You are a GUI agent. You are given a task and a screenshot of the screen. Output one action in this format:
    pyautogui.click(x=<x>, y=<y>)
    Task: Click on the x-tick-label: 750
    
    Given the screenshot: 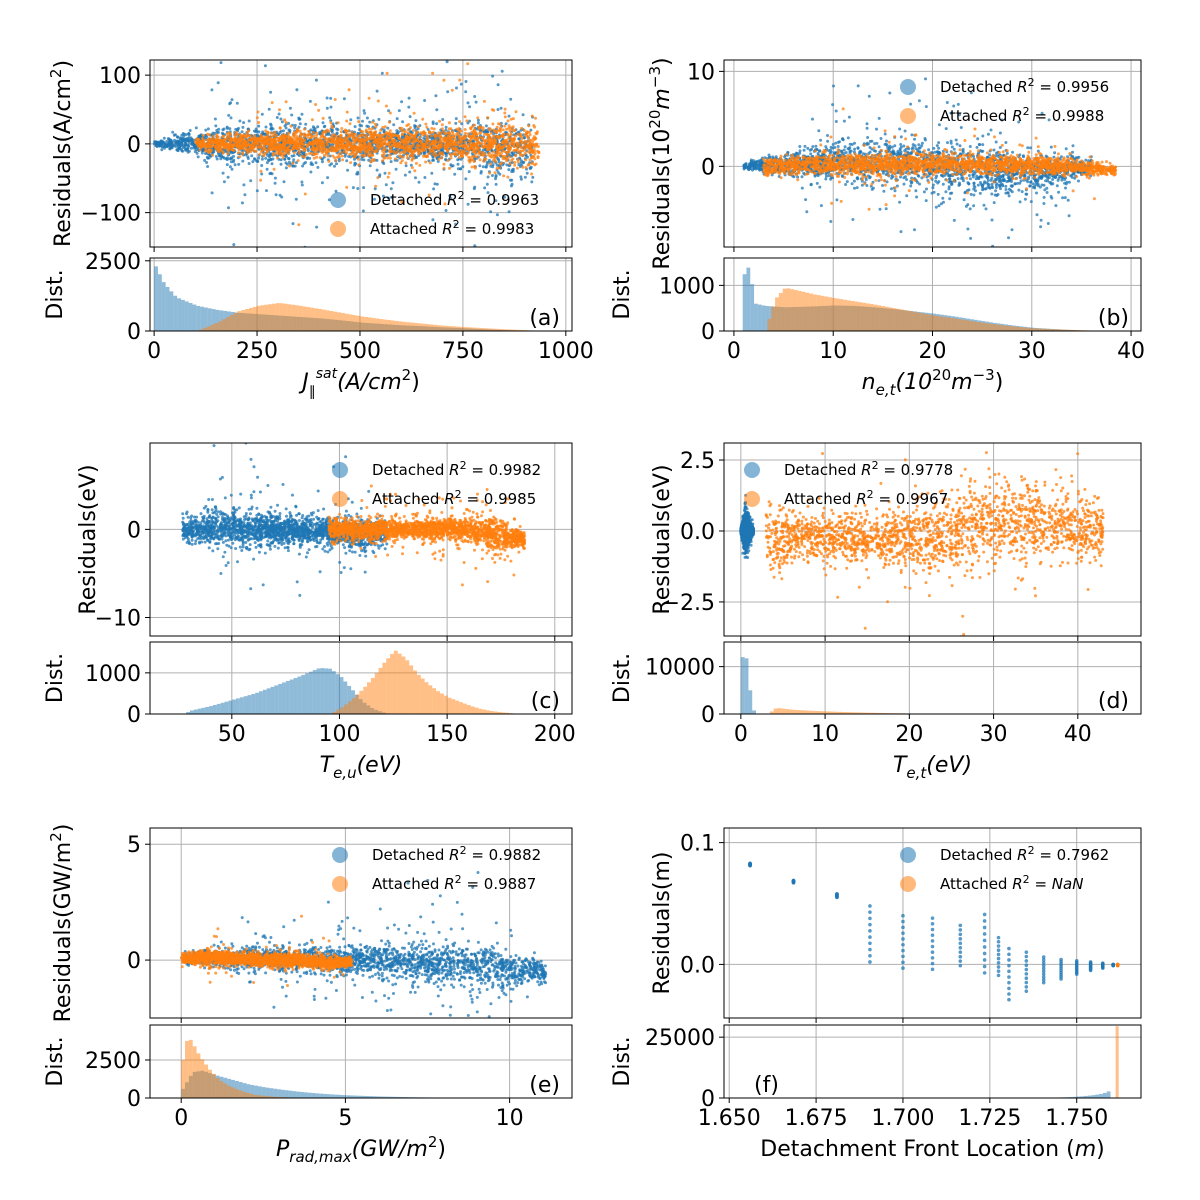 What is the action you would take?
    pyautogui.click(x=463, y=351)
    